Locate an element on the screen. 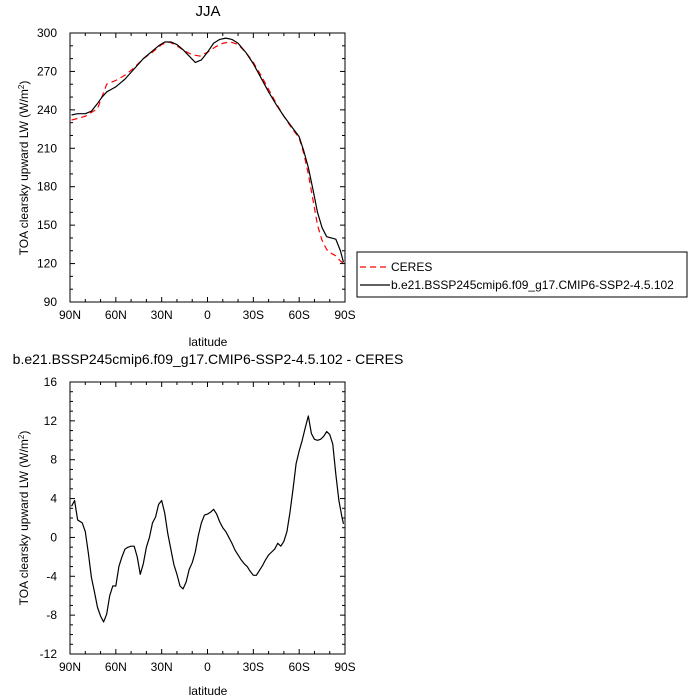  y-tick-label-bottom: 0 is located at coordinates (53, 537).